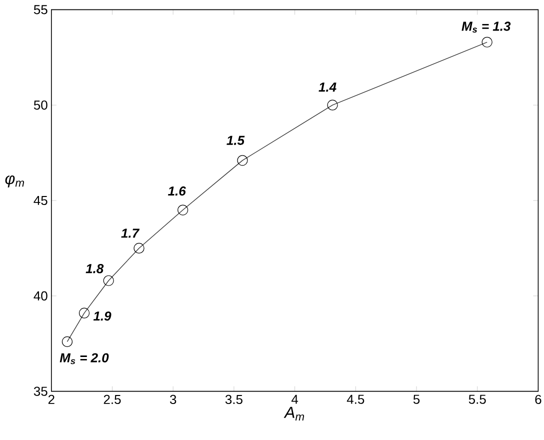 The width and height of the screenshot is (544, 440). I want to click on x-tick-label: 6, so click(538, 399).